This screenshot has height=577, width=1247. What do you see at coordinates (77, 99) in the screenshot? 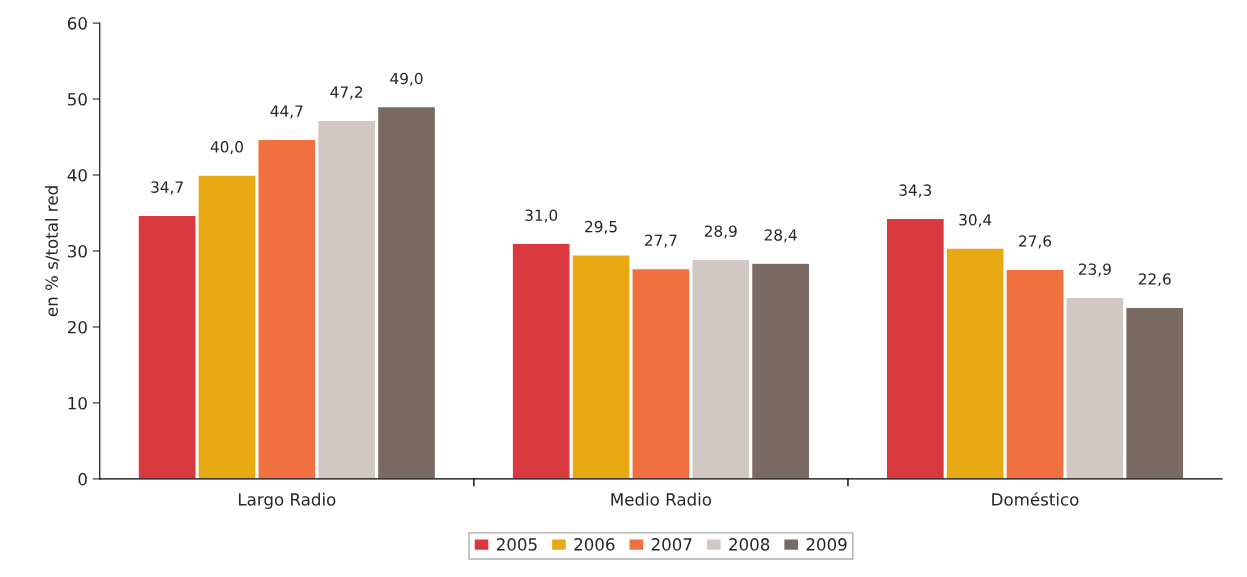
I see `y-tick-label: 50` at bounding box center [77, 99].